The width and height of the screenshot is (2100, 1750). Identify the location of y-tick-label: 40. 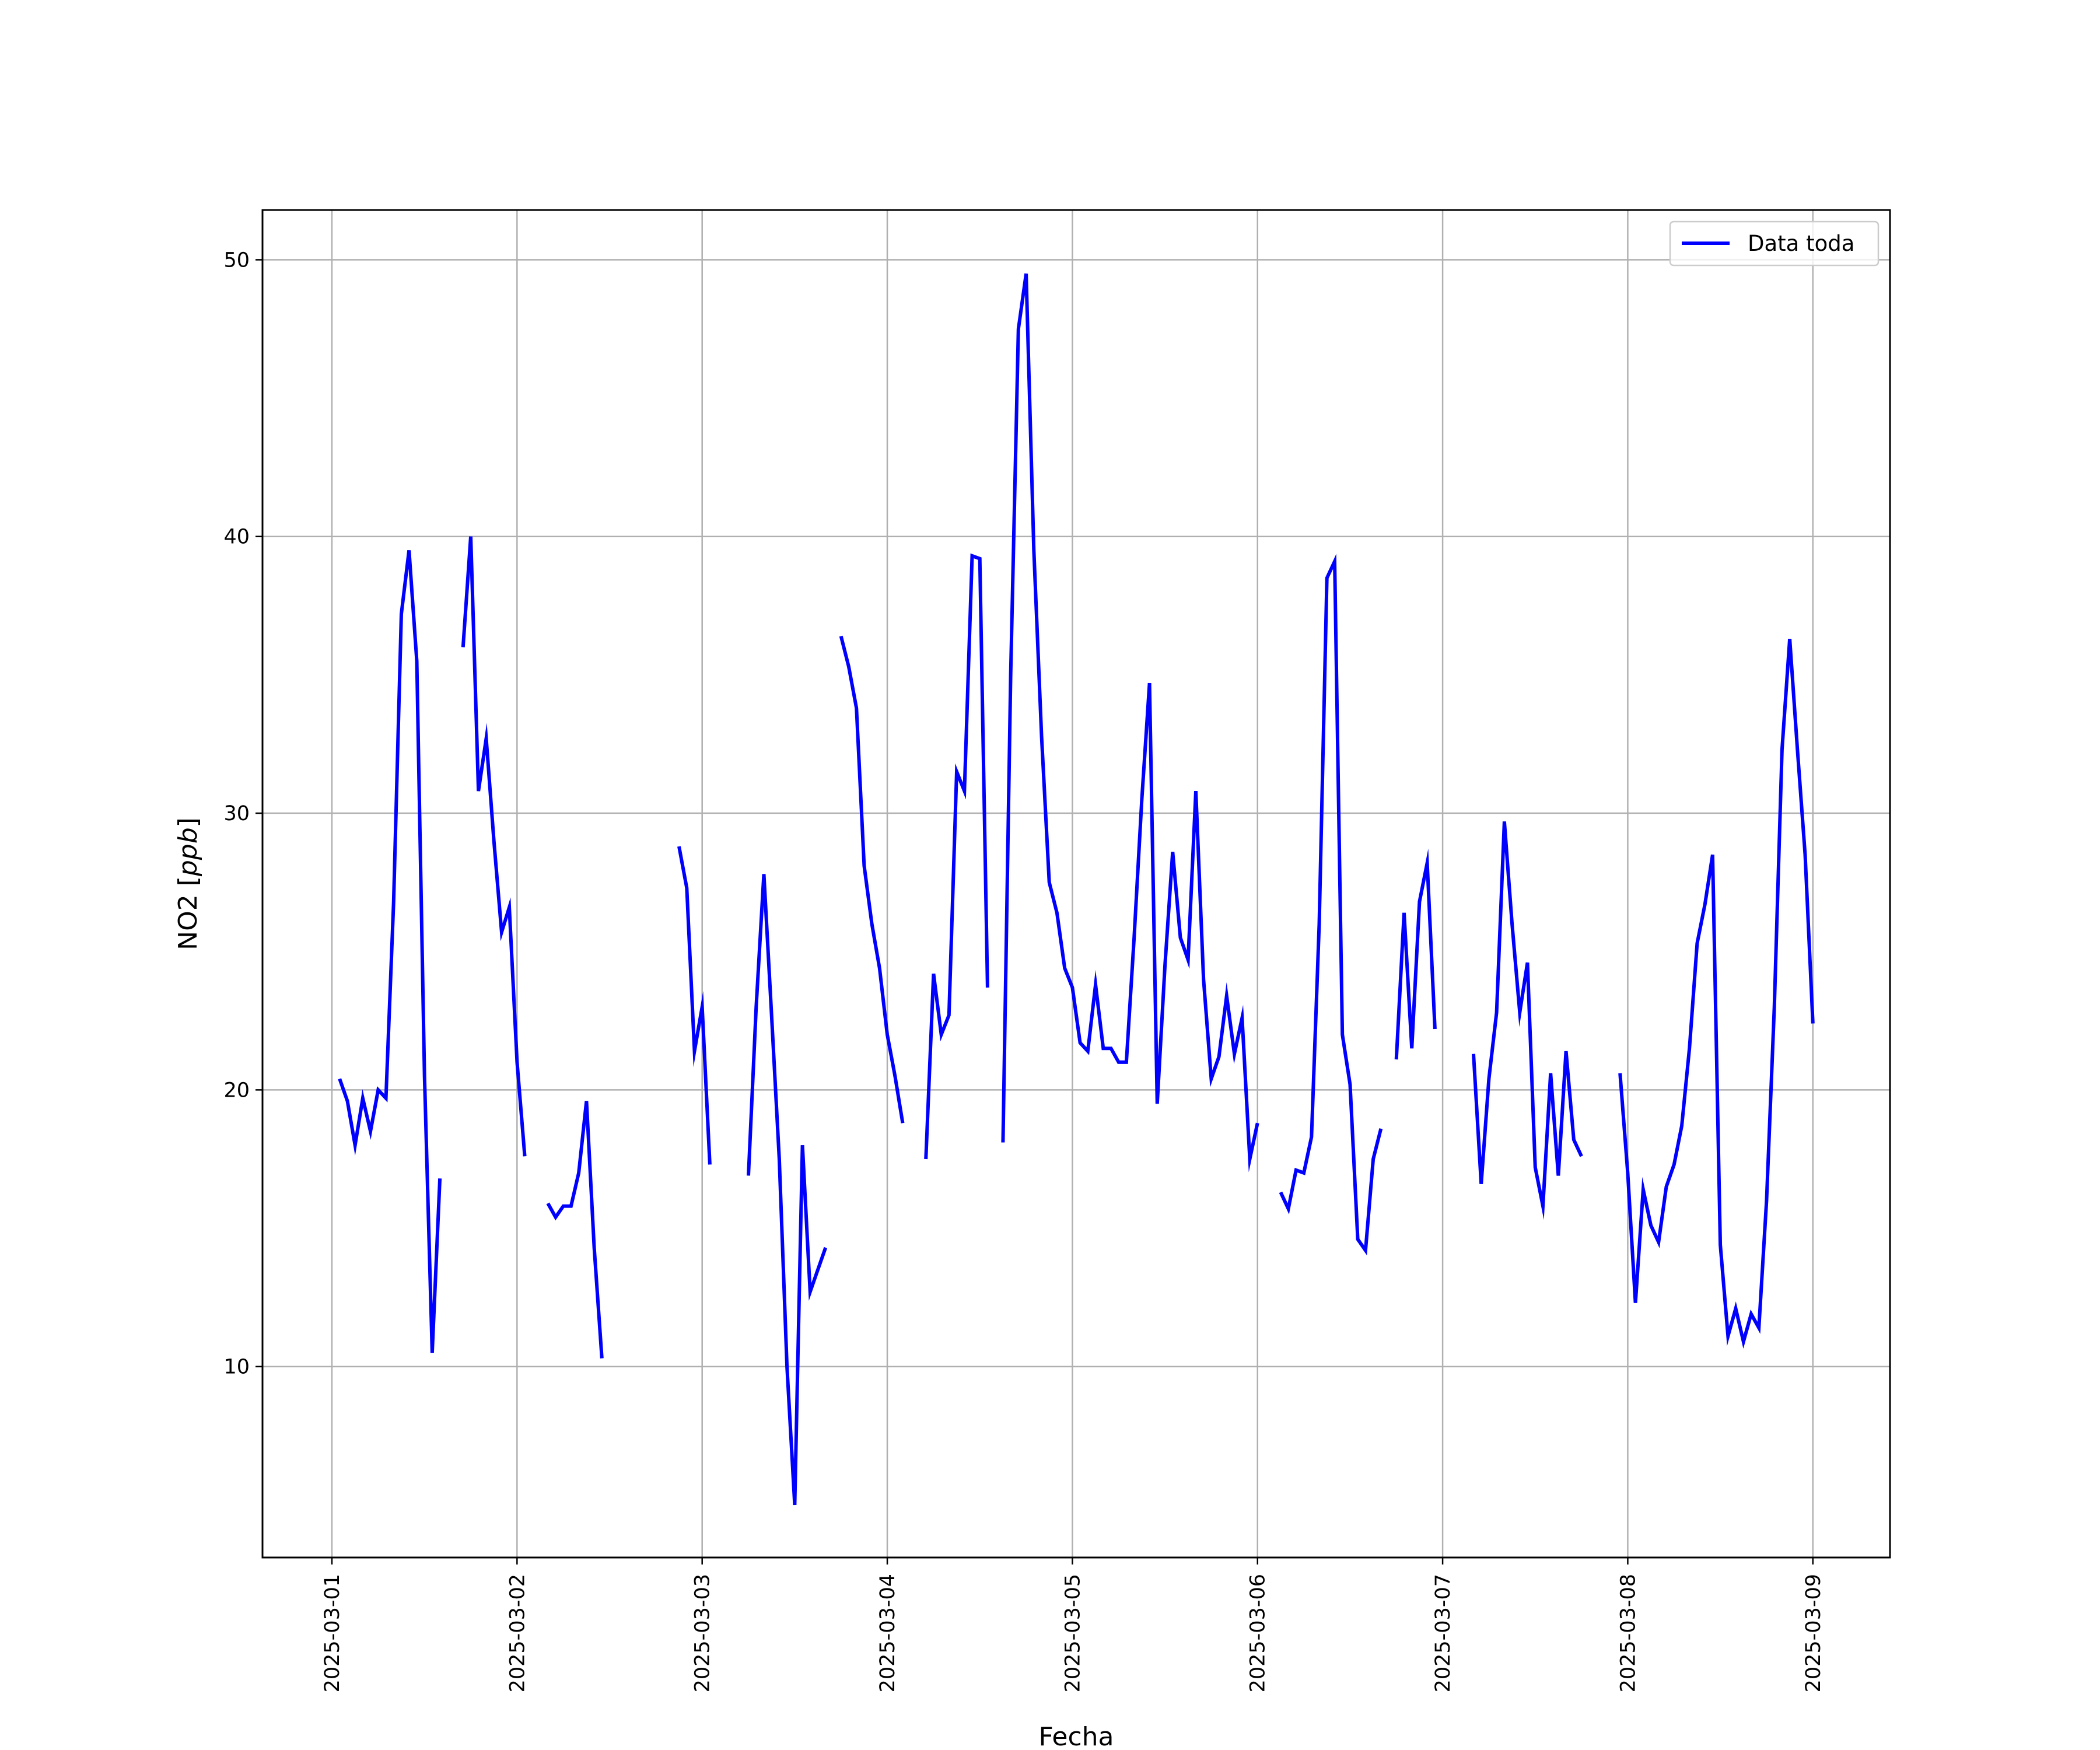
(236, 537).